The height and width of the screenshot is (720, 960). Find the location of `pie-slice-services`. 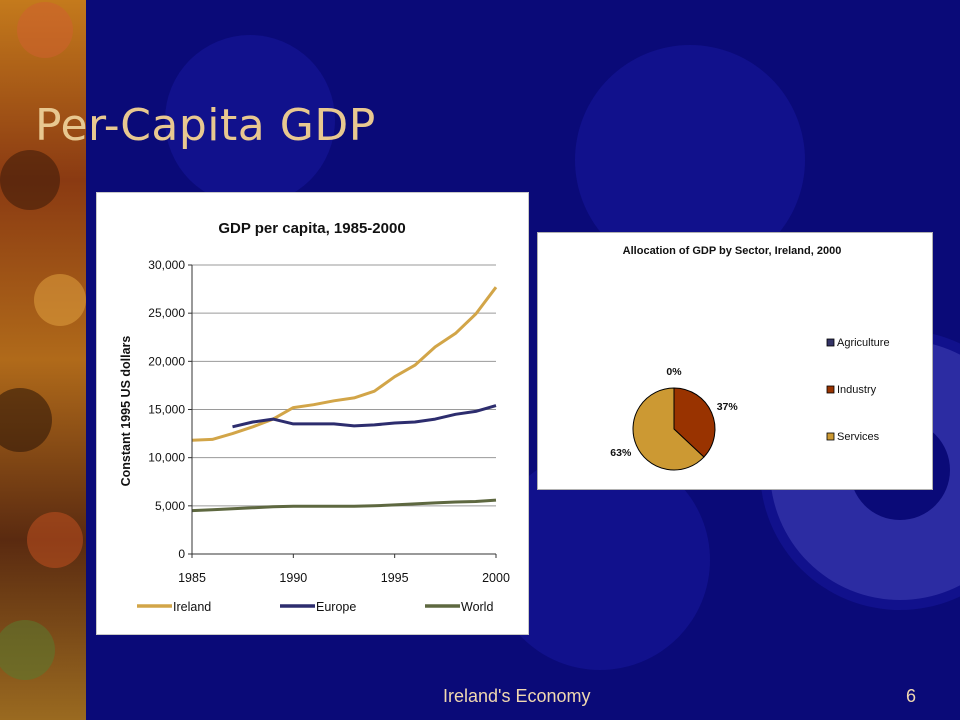

pie-slice-services is located at coordinates (668, 429).